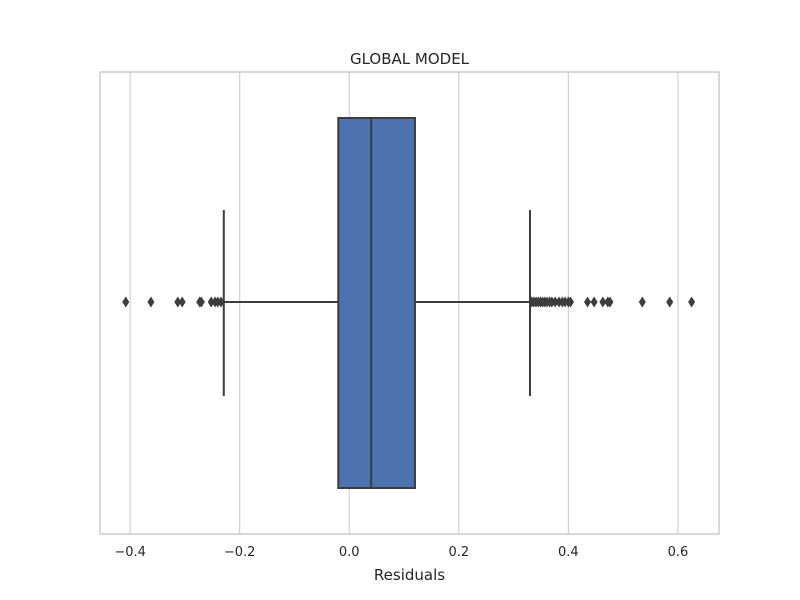  I want to click on x-tick-labels: −0.4 −0.2 0.0 0.2 0.4 0.6, so click(401, 552).